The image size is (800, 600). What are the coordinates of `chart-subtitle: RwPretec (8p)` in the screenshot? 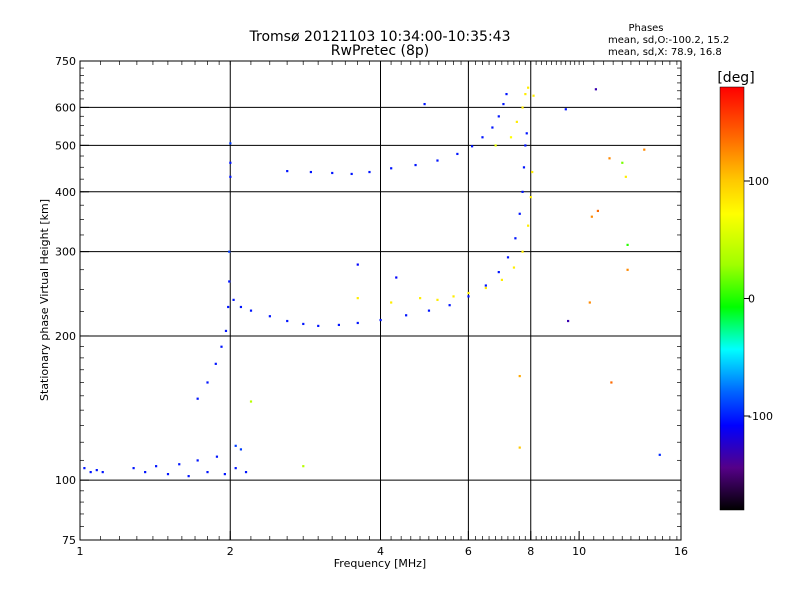 It's located at (380, 51).